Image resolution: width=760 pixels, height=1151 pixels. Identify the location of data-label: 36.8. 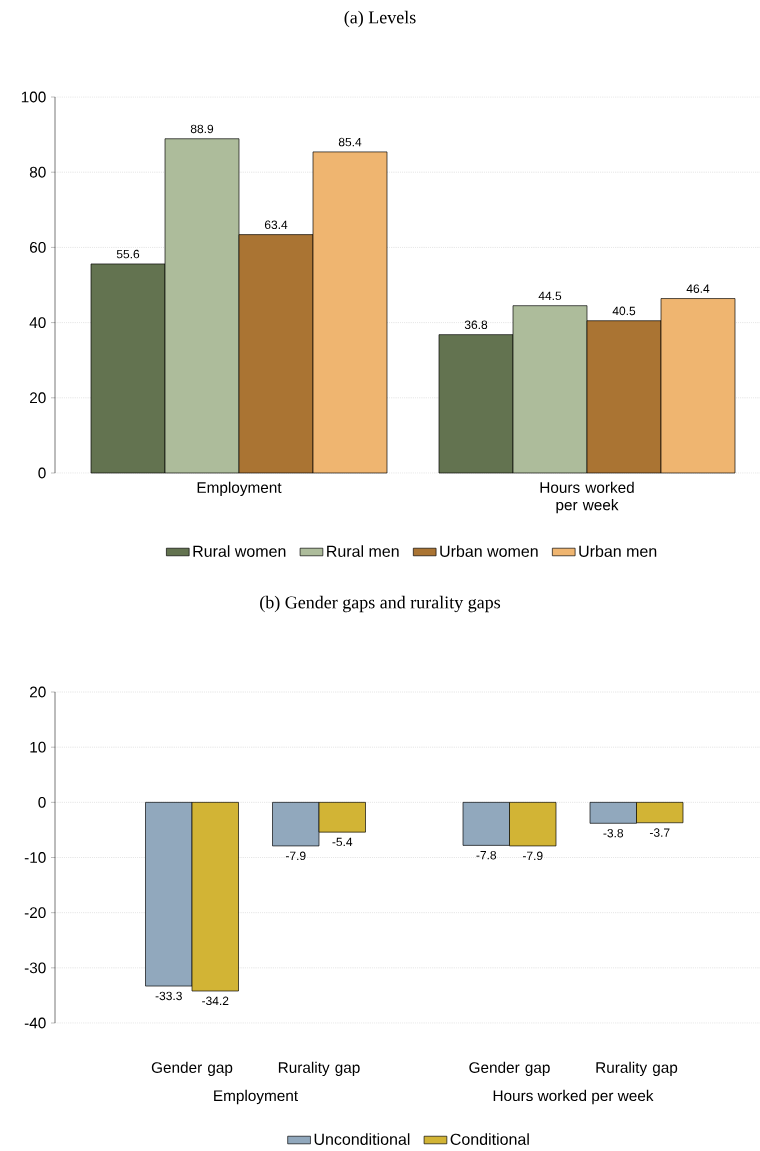
(476, 325).